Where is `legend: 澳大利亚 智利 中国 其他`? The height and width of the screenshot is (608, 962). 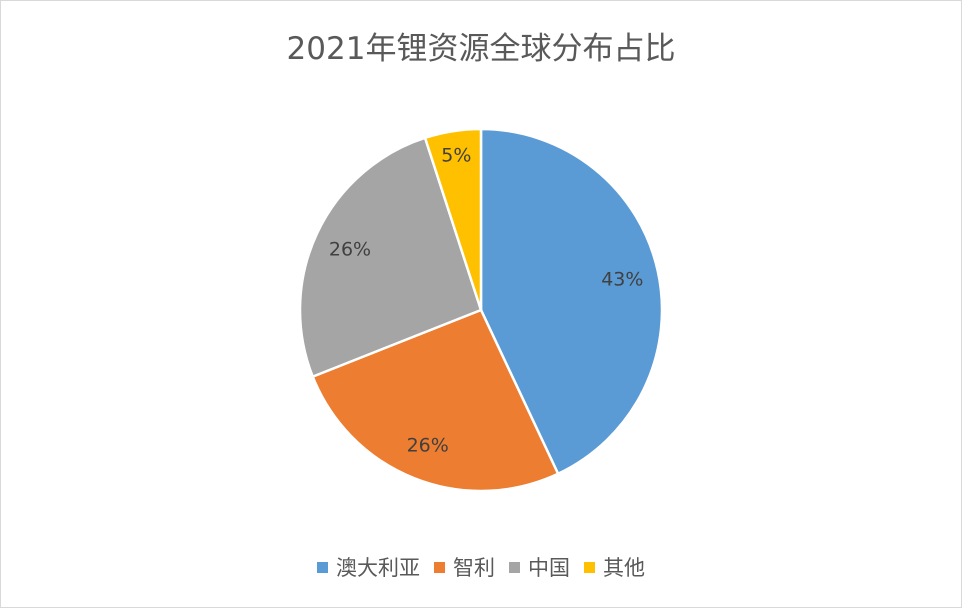
legend: 澳大利亚 智利 中国 其他 is located at coordinates (481, 567).